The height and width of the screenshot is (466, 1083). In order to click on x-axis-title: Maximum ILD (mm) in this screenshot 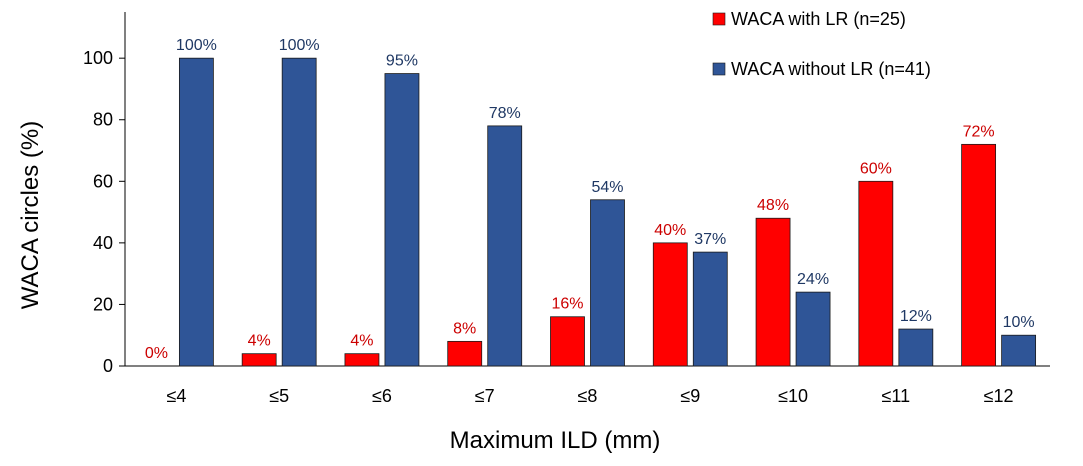, I will do `click(555, 440)`.